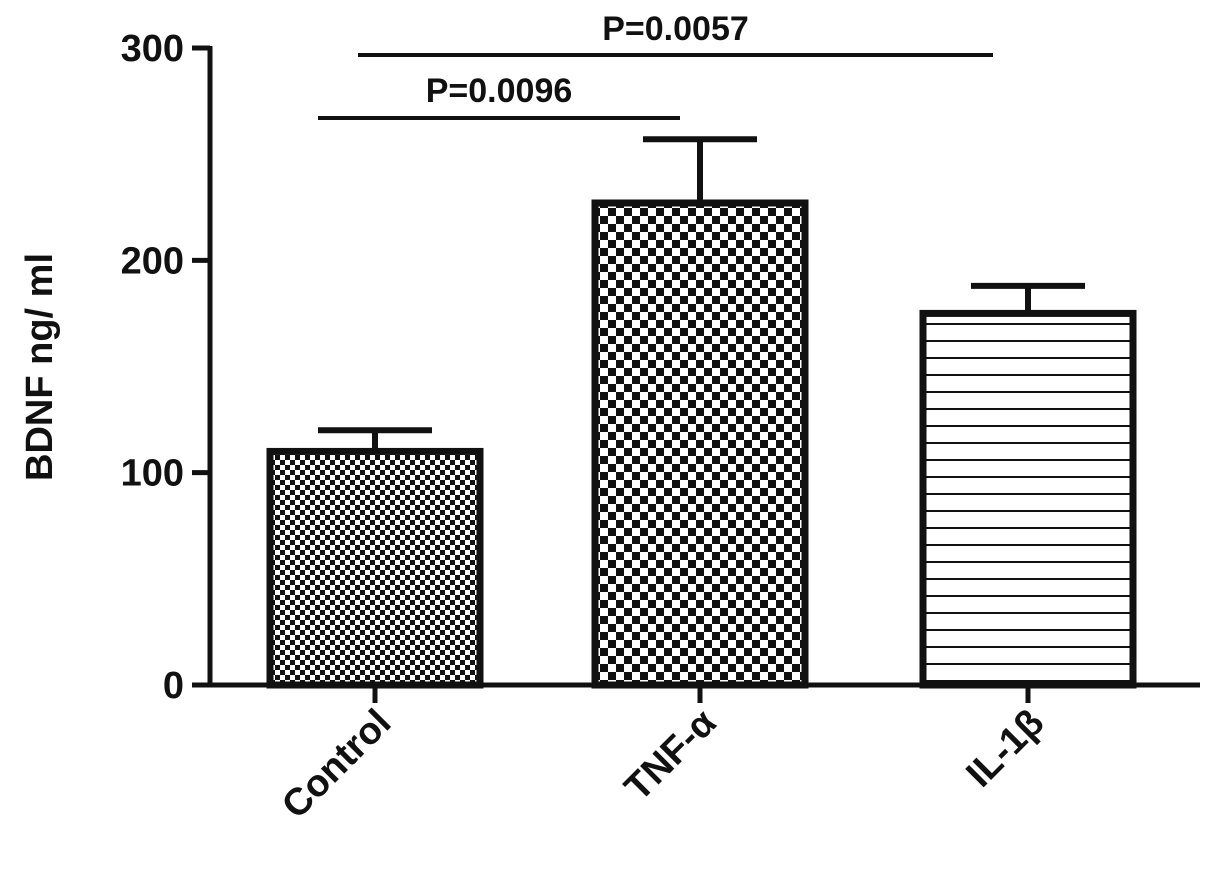  What do you see at coordinates (152, 261) in the screenshot?
I see `y-tick-label-200: 200` at bounding box center [152, 261].